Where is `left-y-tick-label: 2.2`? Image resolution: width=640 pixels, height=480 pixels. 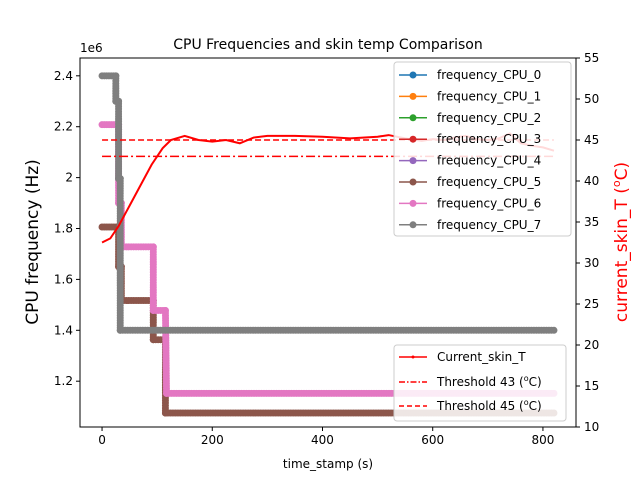 left-y-tick-label: 2.2 is located at coordinates (63, 127).